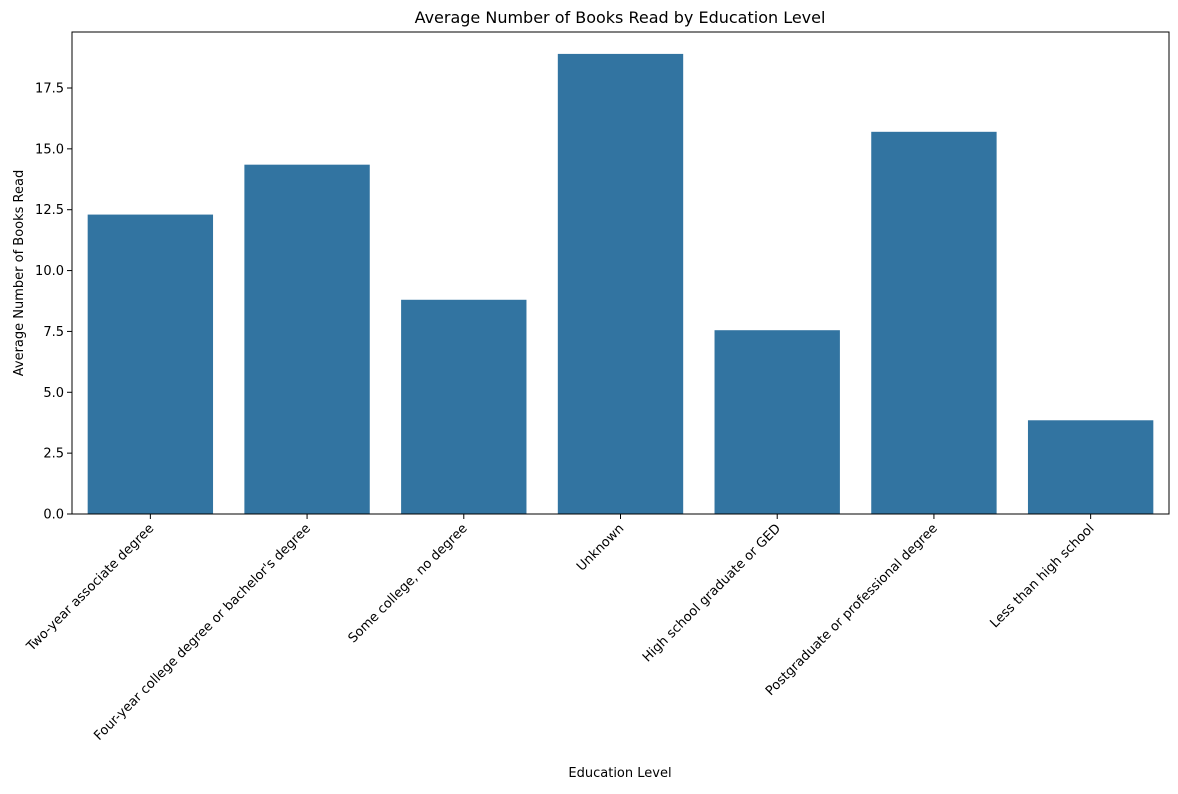 This screenshot has height=794, width=1178. Describe the element at coordinates (852, 610) in the screenshot. I see `x-tick-label: Postgraduate or professional degree` at that location.